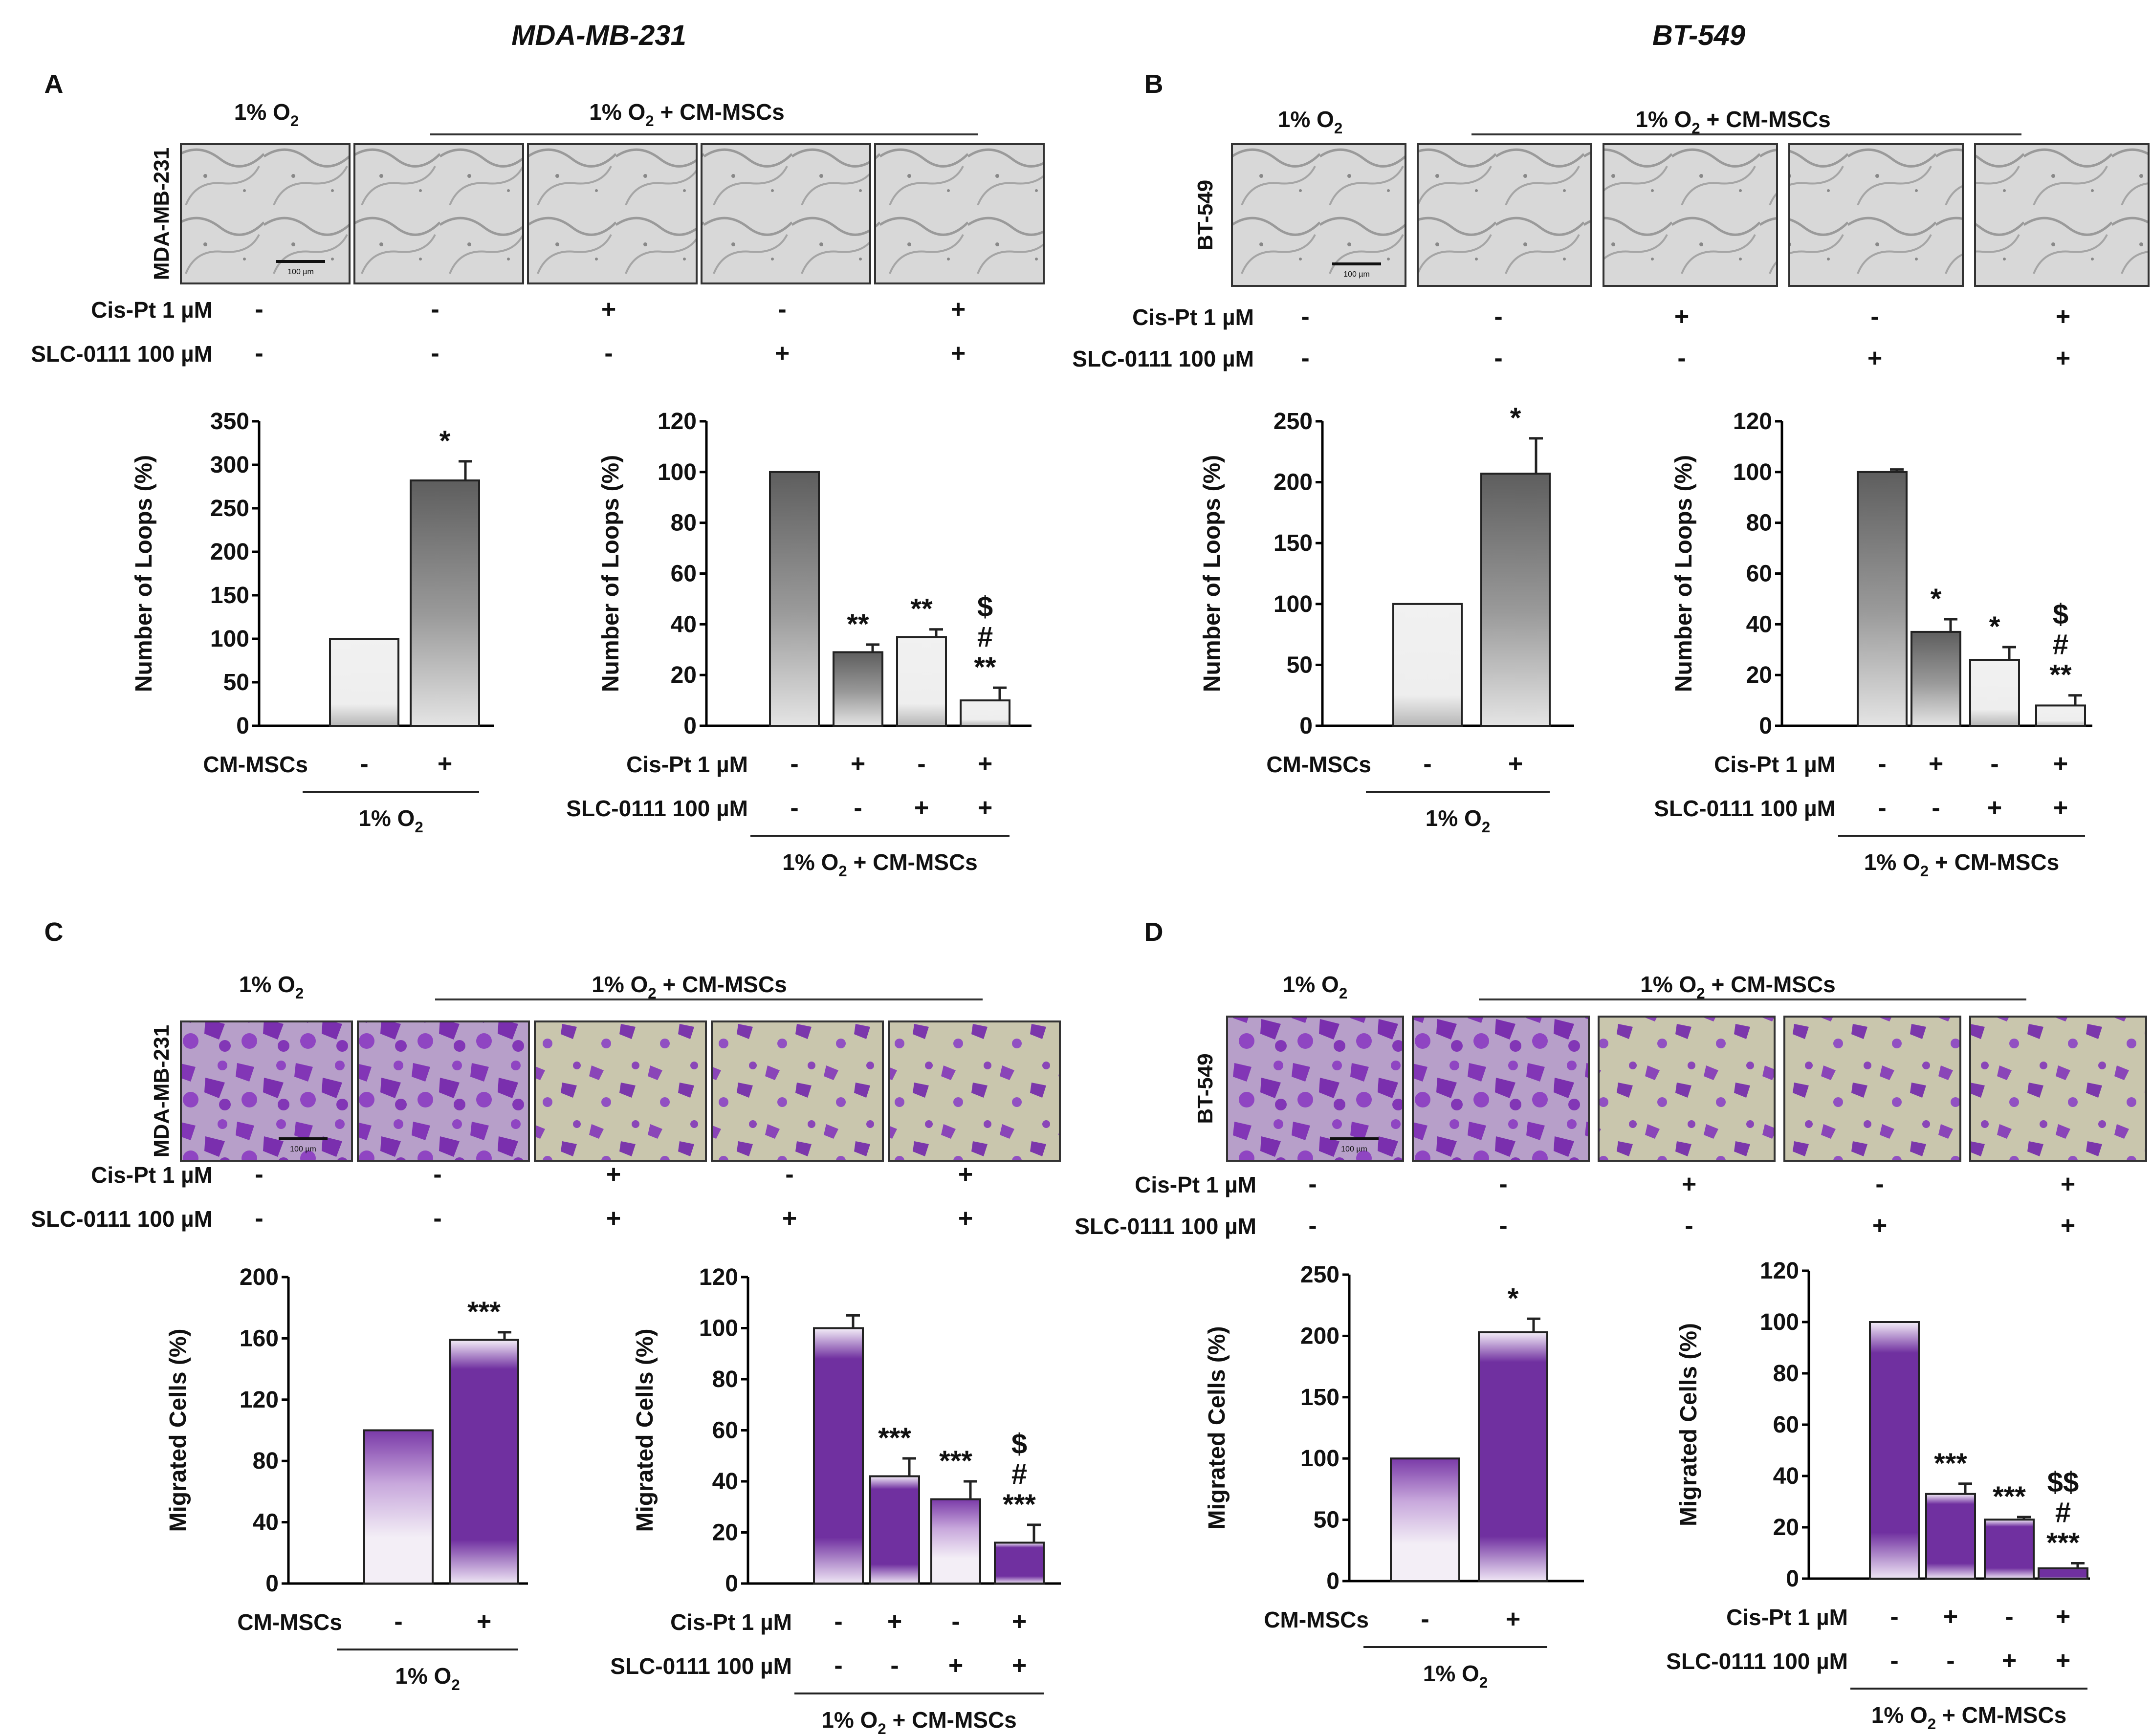  Describe the element at coordinates (1320, 1275) in the screenshot. I see `y-tick-label: 250` at that location.